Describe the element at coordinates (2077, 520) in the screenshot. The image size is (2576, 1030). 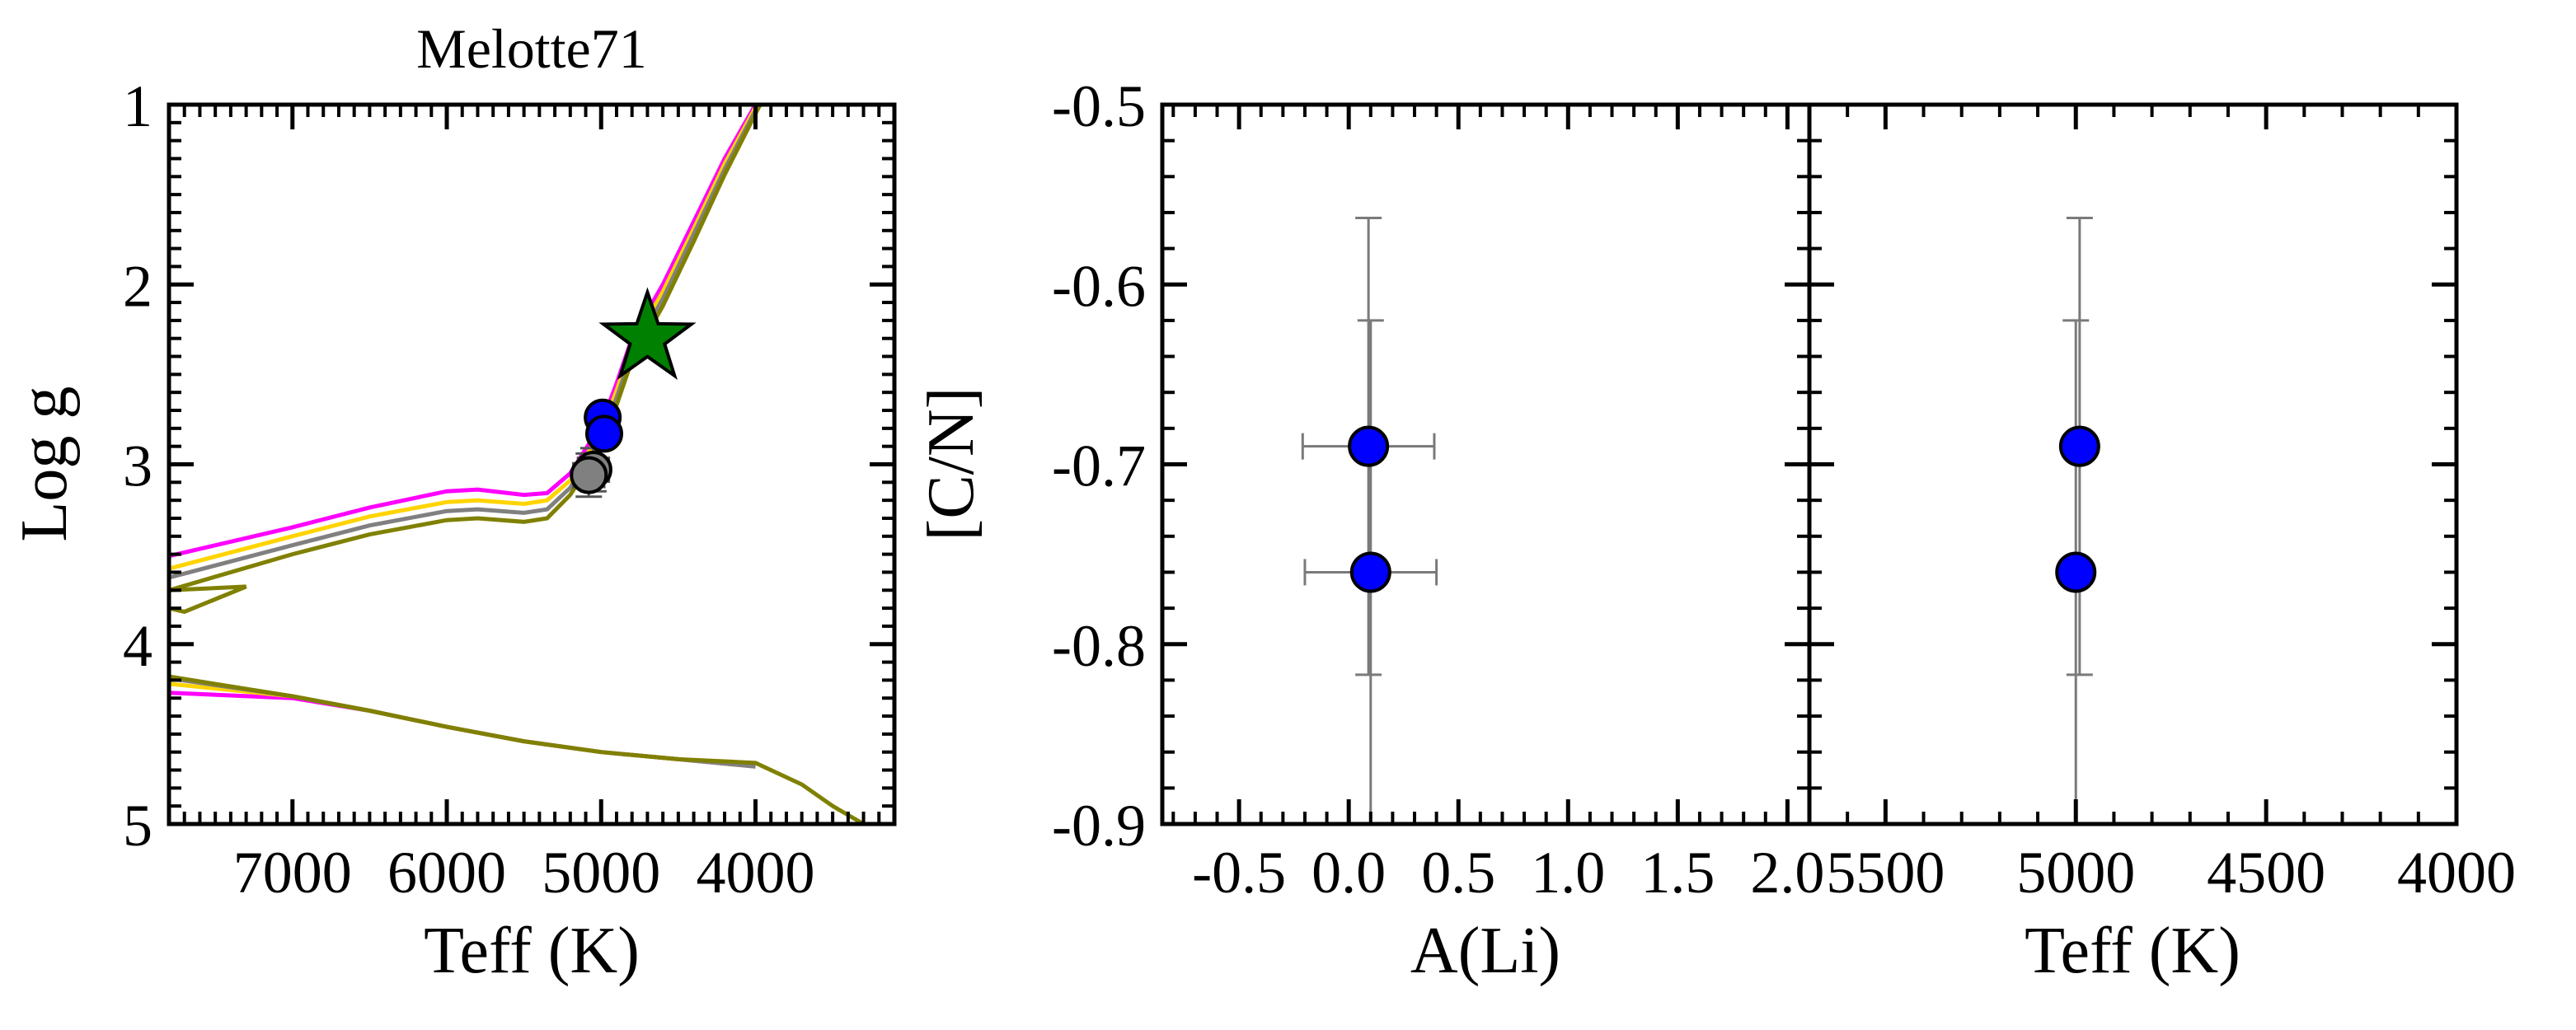
I see `cn-teff-markers` at that location.